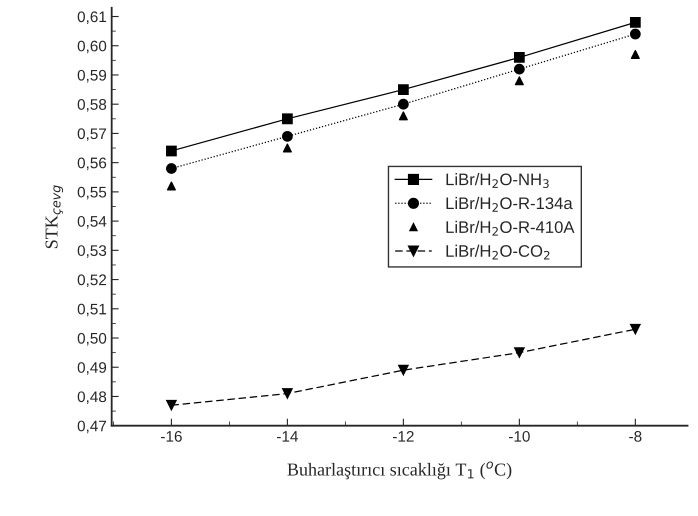  What do you see at coordinates (92, 193) in the screenshot?
I see `y-tick-label: 0,55` at bounding box center [92, 193].